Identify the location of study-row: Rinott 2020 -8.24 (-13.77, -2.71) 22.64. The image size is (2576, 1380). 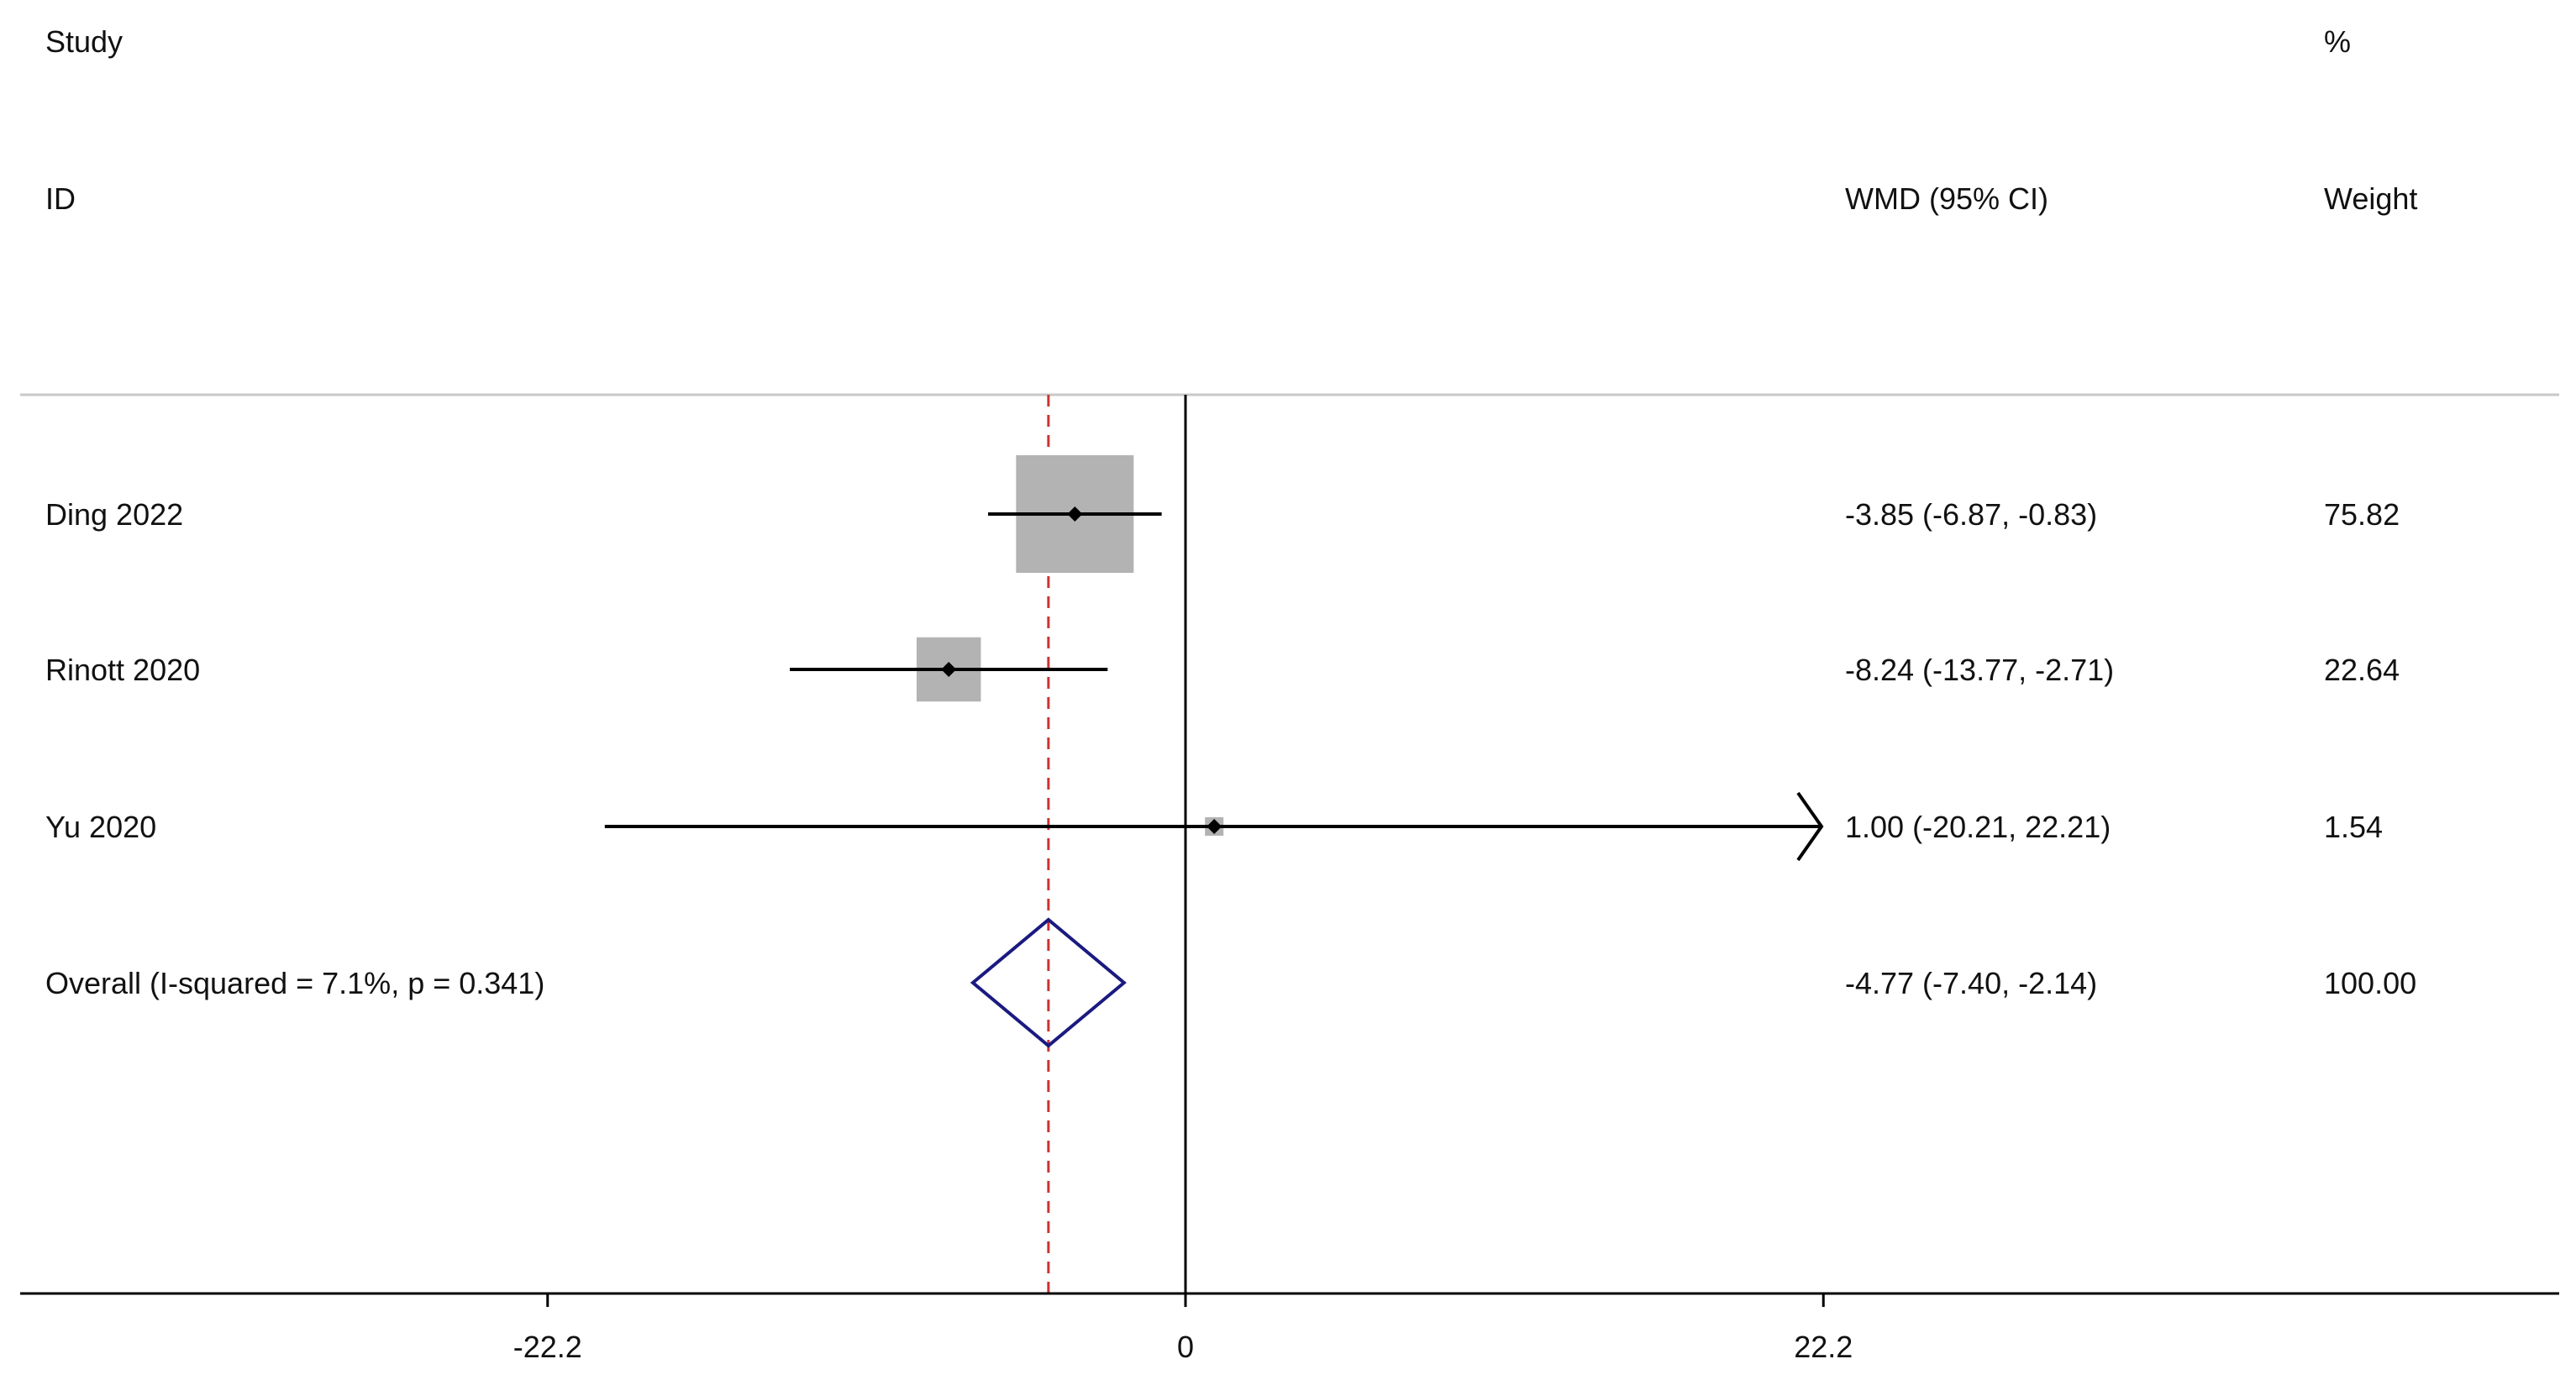
(1222, 669).